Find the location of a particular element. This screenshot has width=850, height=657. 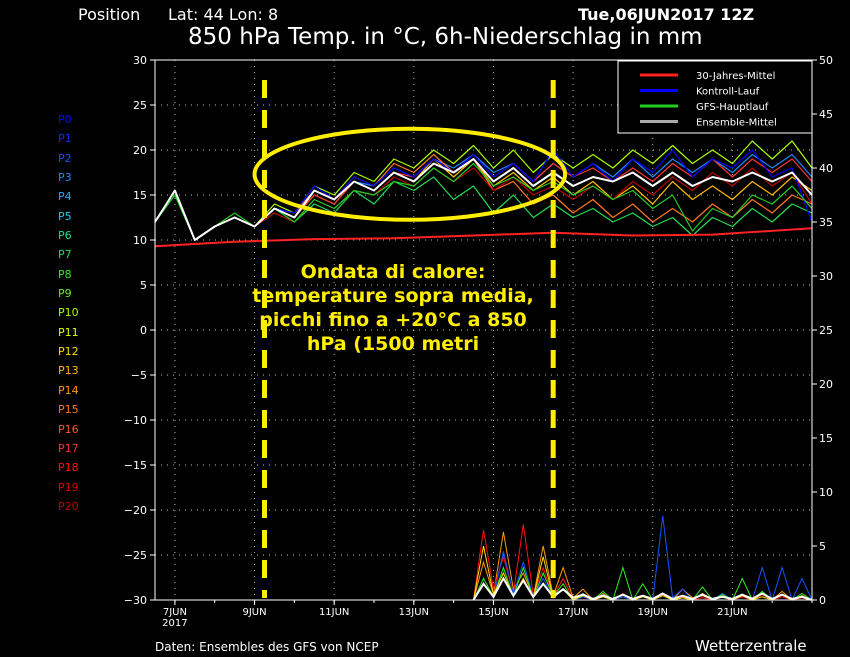

annotation-line: Ondata di calore: is located at coordinates (393, 272).